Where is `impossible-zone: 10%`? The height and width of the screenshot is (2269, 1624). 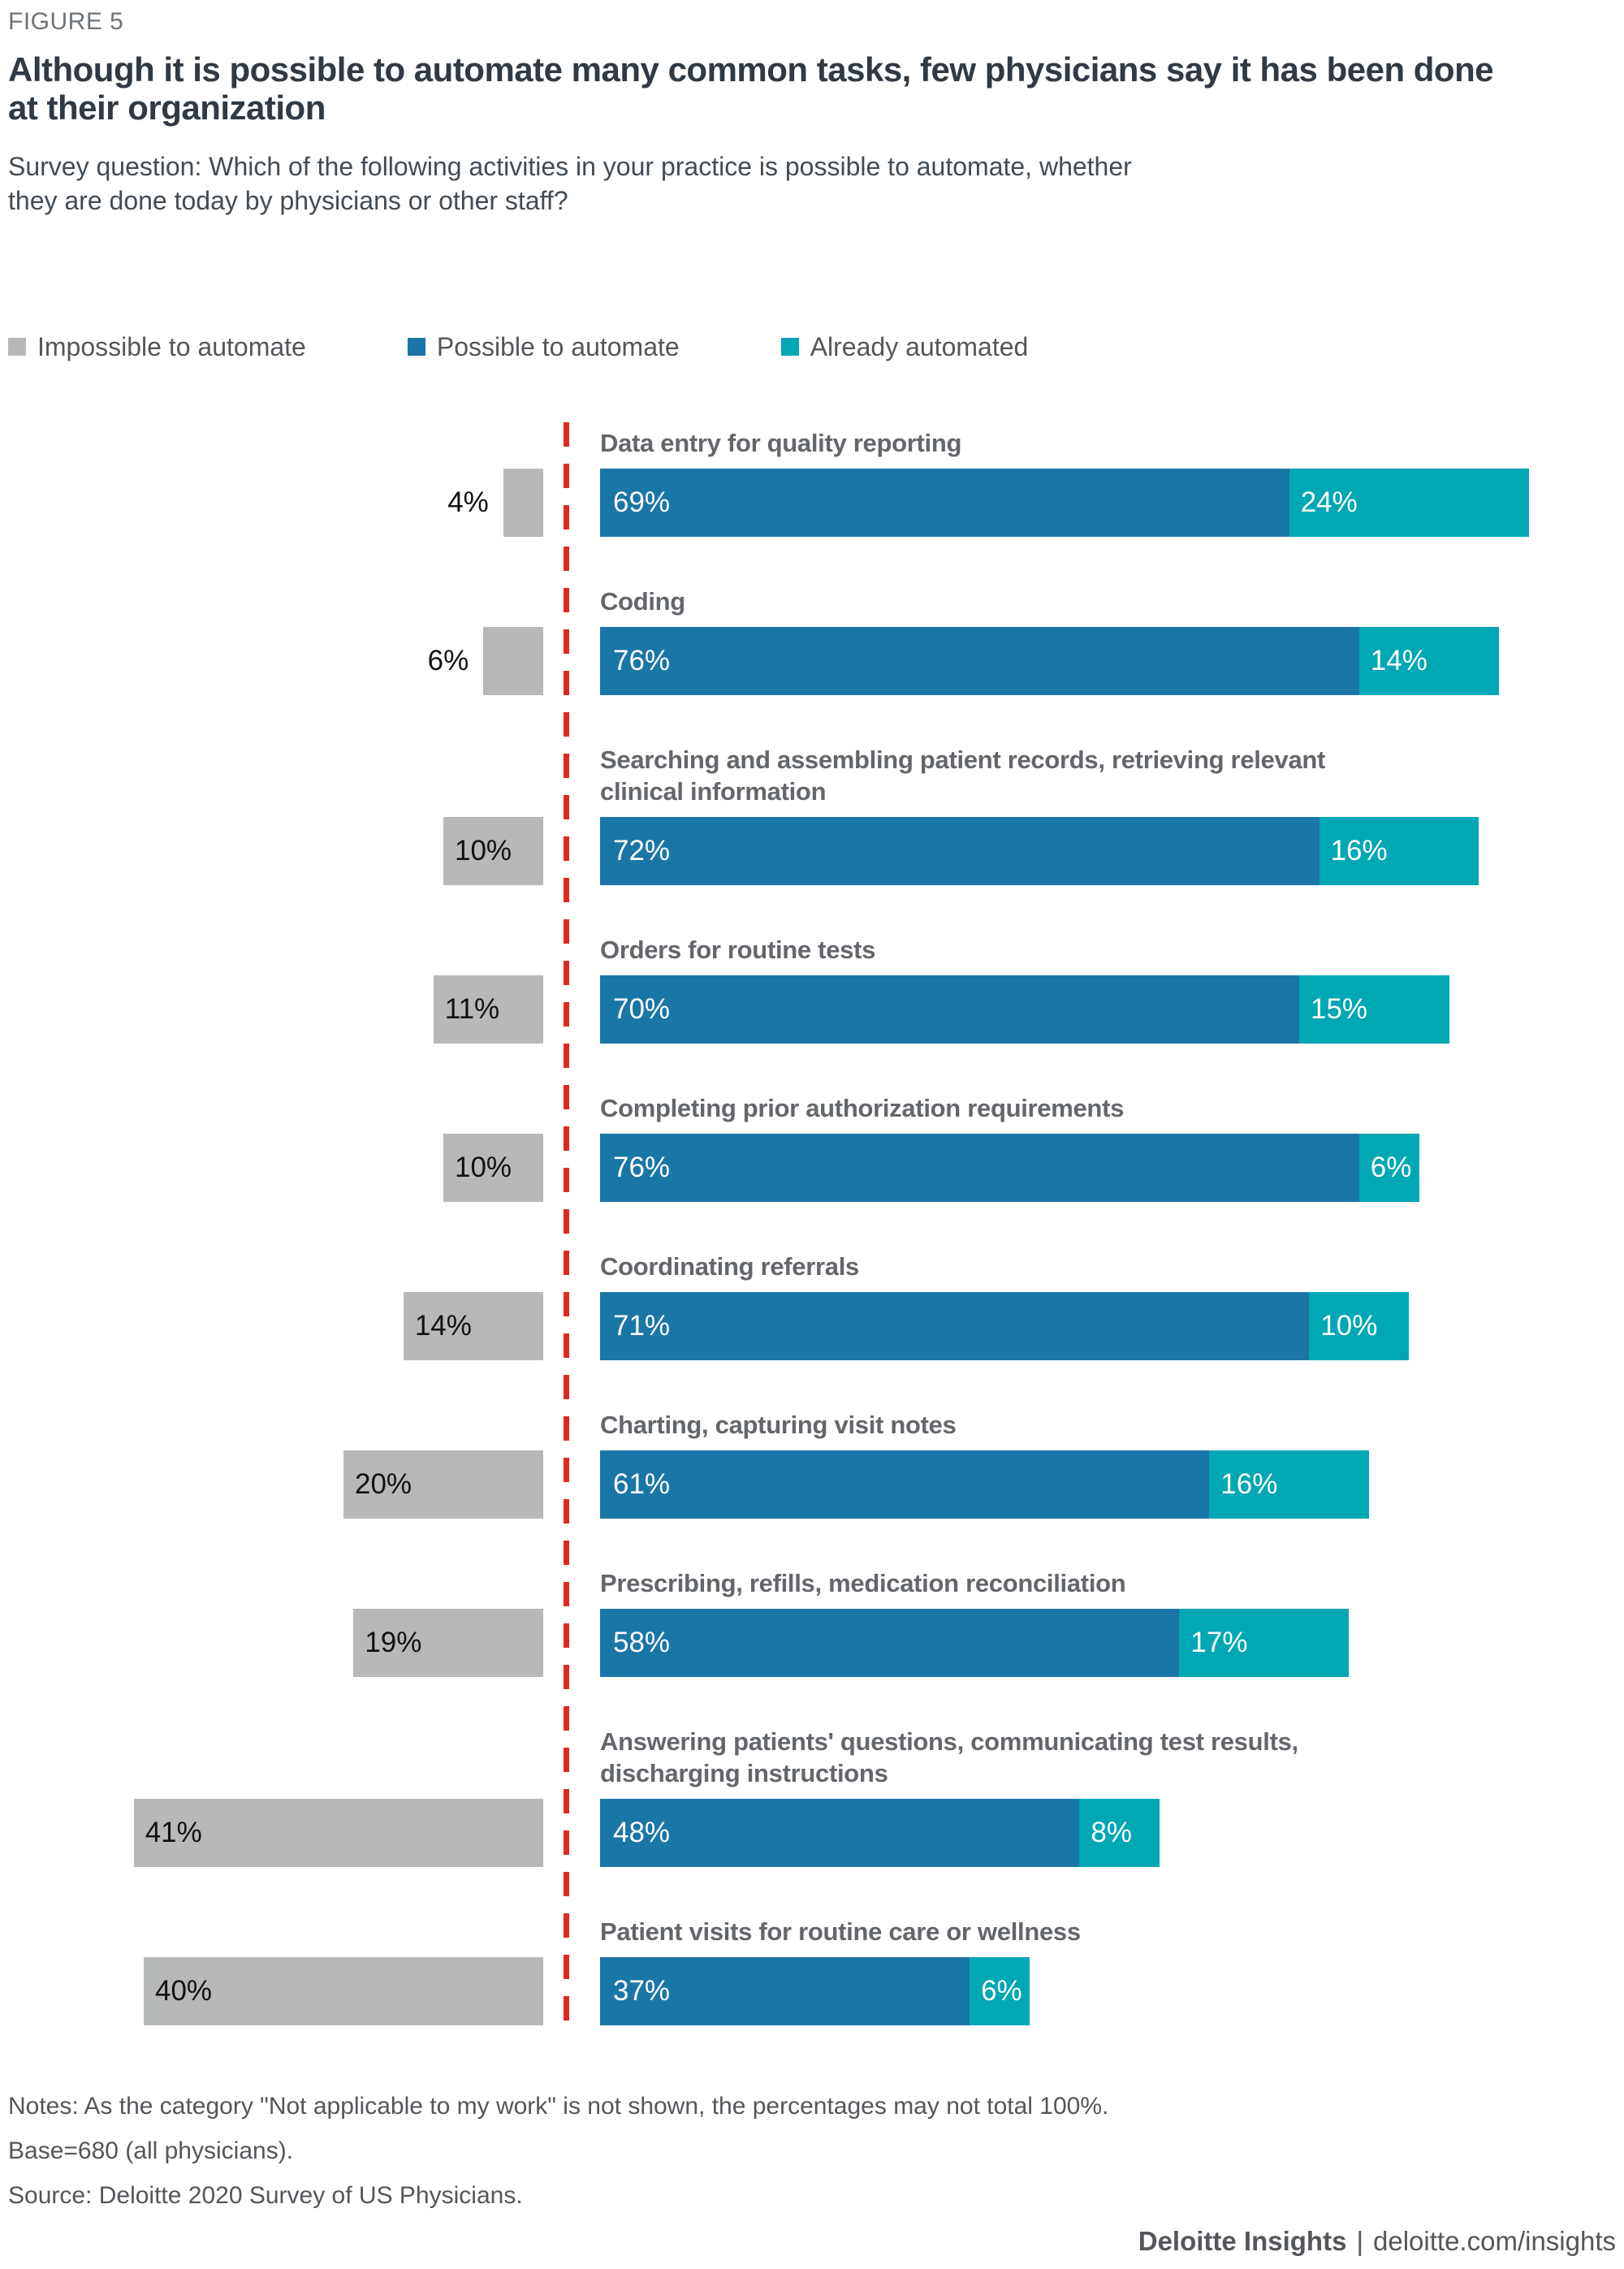 impossible-zone: 10% is located at coordinates (275, 850).